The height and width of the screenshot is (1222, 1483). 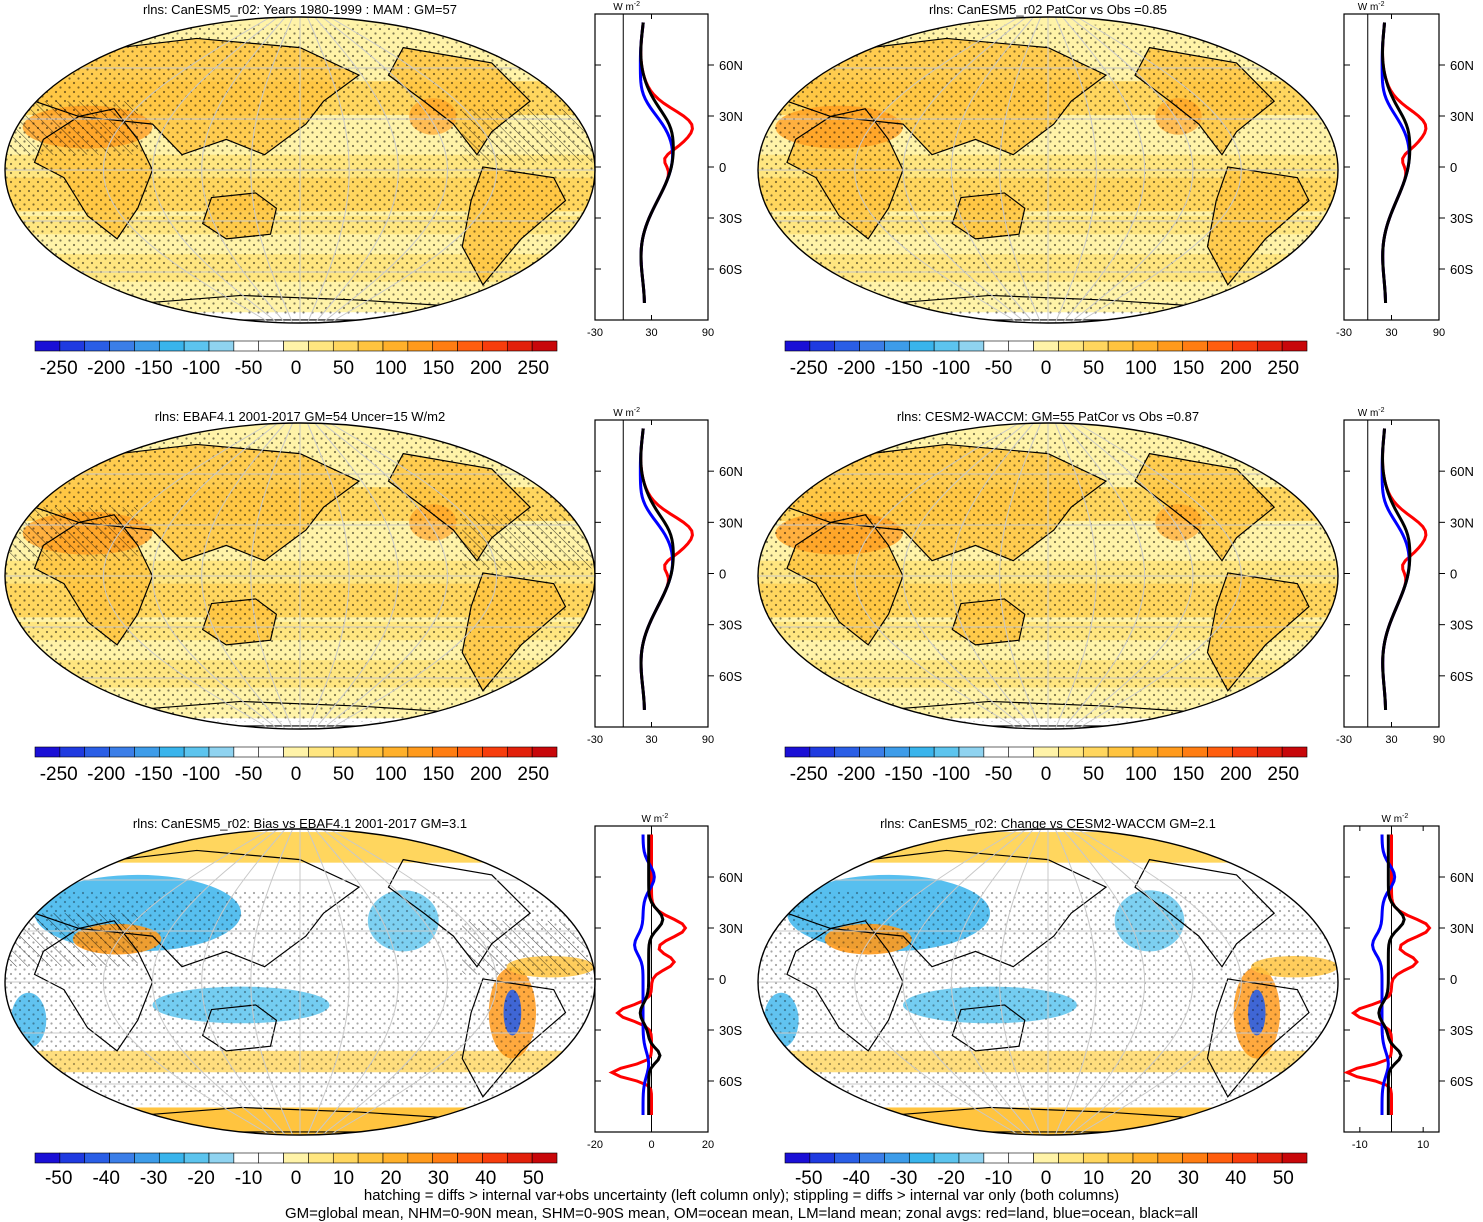 What do you see at coordinates (390, 1178) in the screenshot?
I see `colorbar-tick-label: 20` at bounding box center [390, 1178].